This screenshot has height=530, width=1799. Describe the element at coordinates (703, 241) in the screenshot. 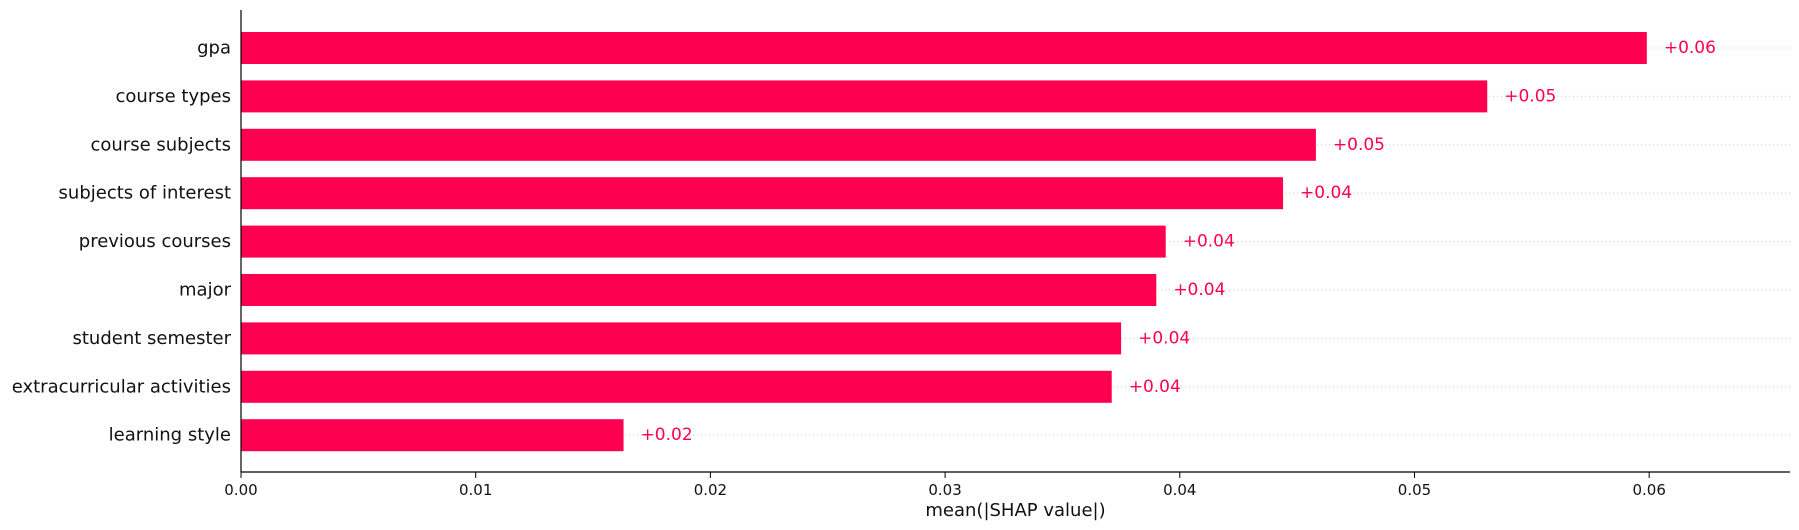

I see `bar-previous-courses` at that location.